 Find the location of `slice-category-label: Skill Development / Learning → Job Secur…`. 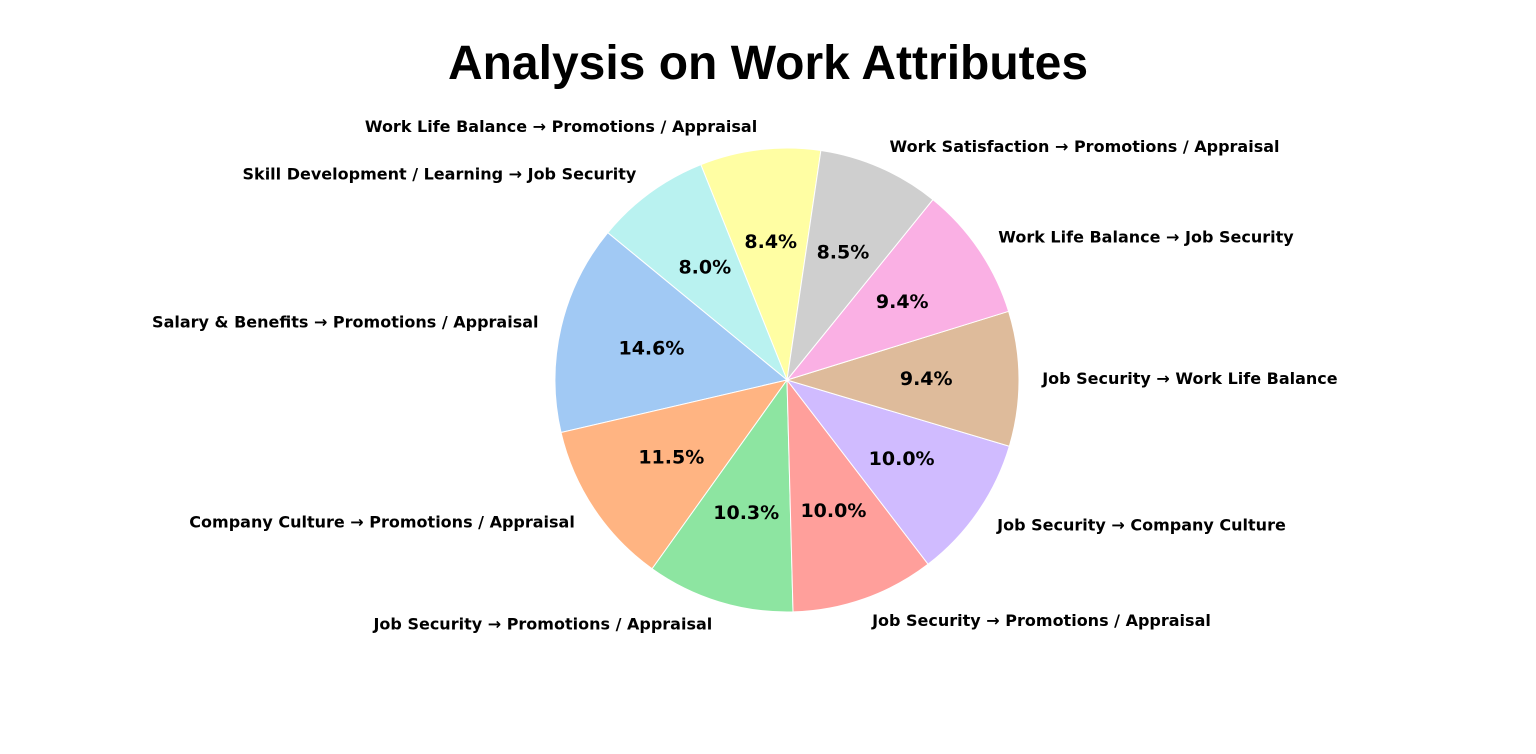

slice-category-label: Skill Development / Learning → Job Secur… is located at coordinates (440, 174).